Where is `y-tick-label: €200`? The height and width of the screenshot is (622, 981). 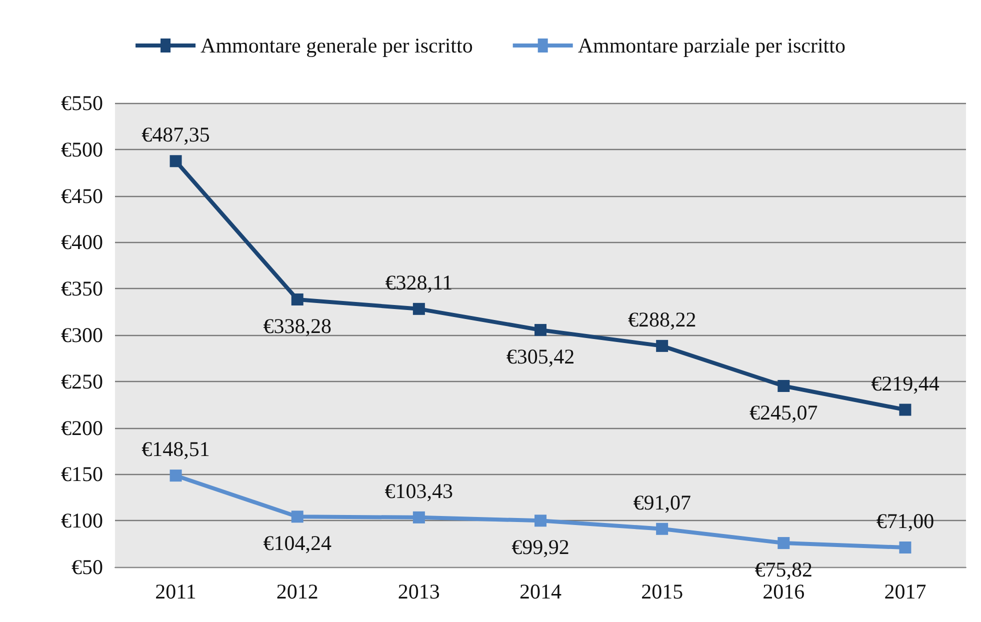 y-tick-label: €200 is located at coordinates (82, 428).